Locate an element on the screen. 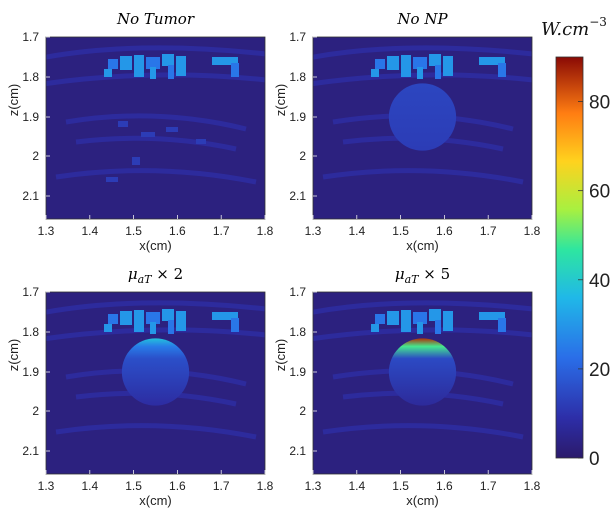  colorbar-tick-label: 40 is located at coordinates (599, 281).